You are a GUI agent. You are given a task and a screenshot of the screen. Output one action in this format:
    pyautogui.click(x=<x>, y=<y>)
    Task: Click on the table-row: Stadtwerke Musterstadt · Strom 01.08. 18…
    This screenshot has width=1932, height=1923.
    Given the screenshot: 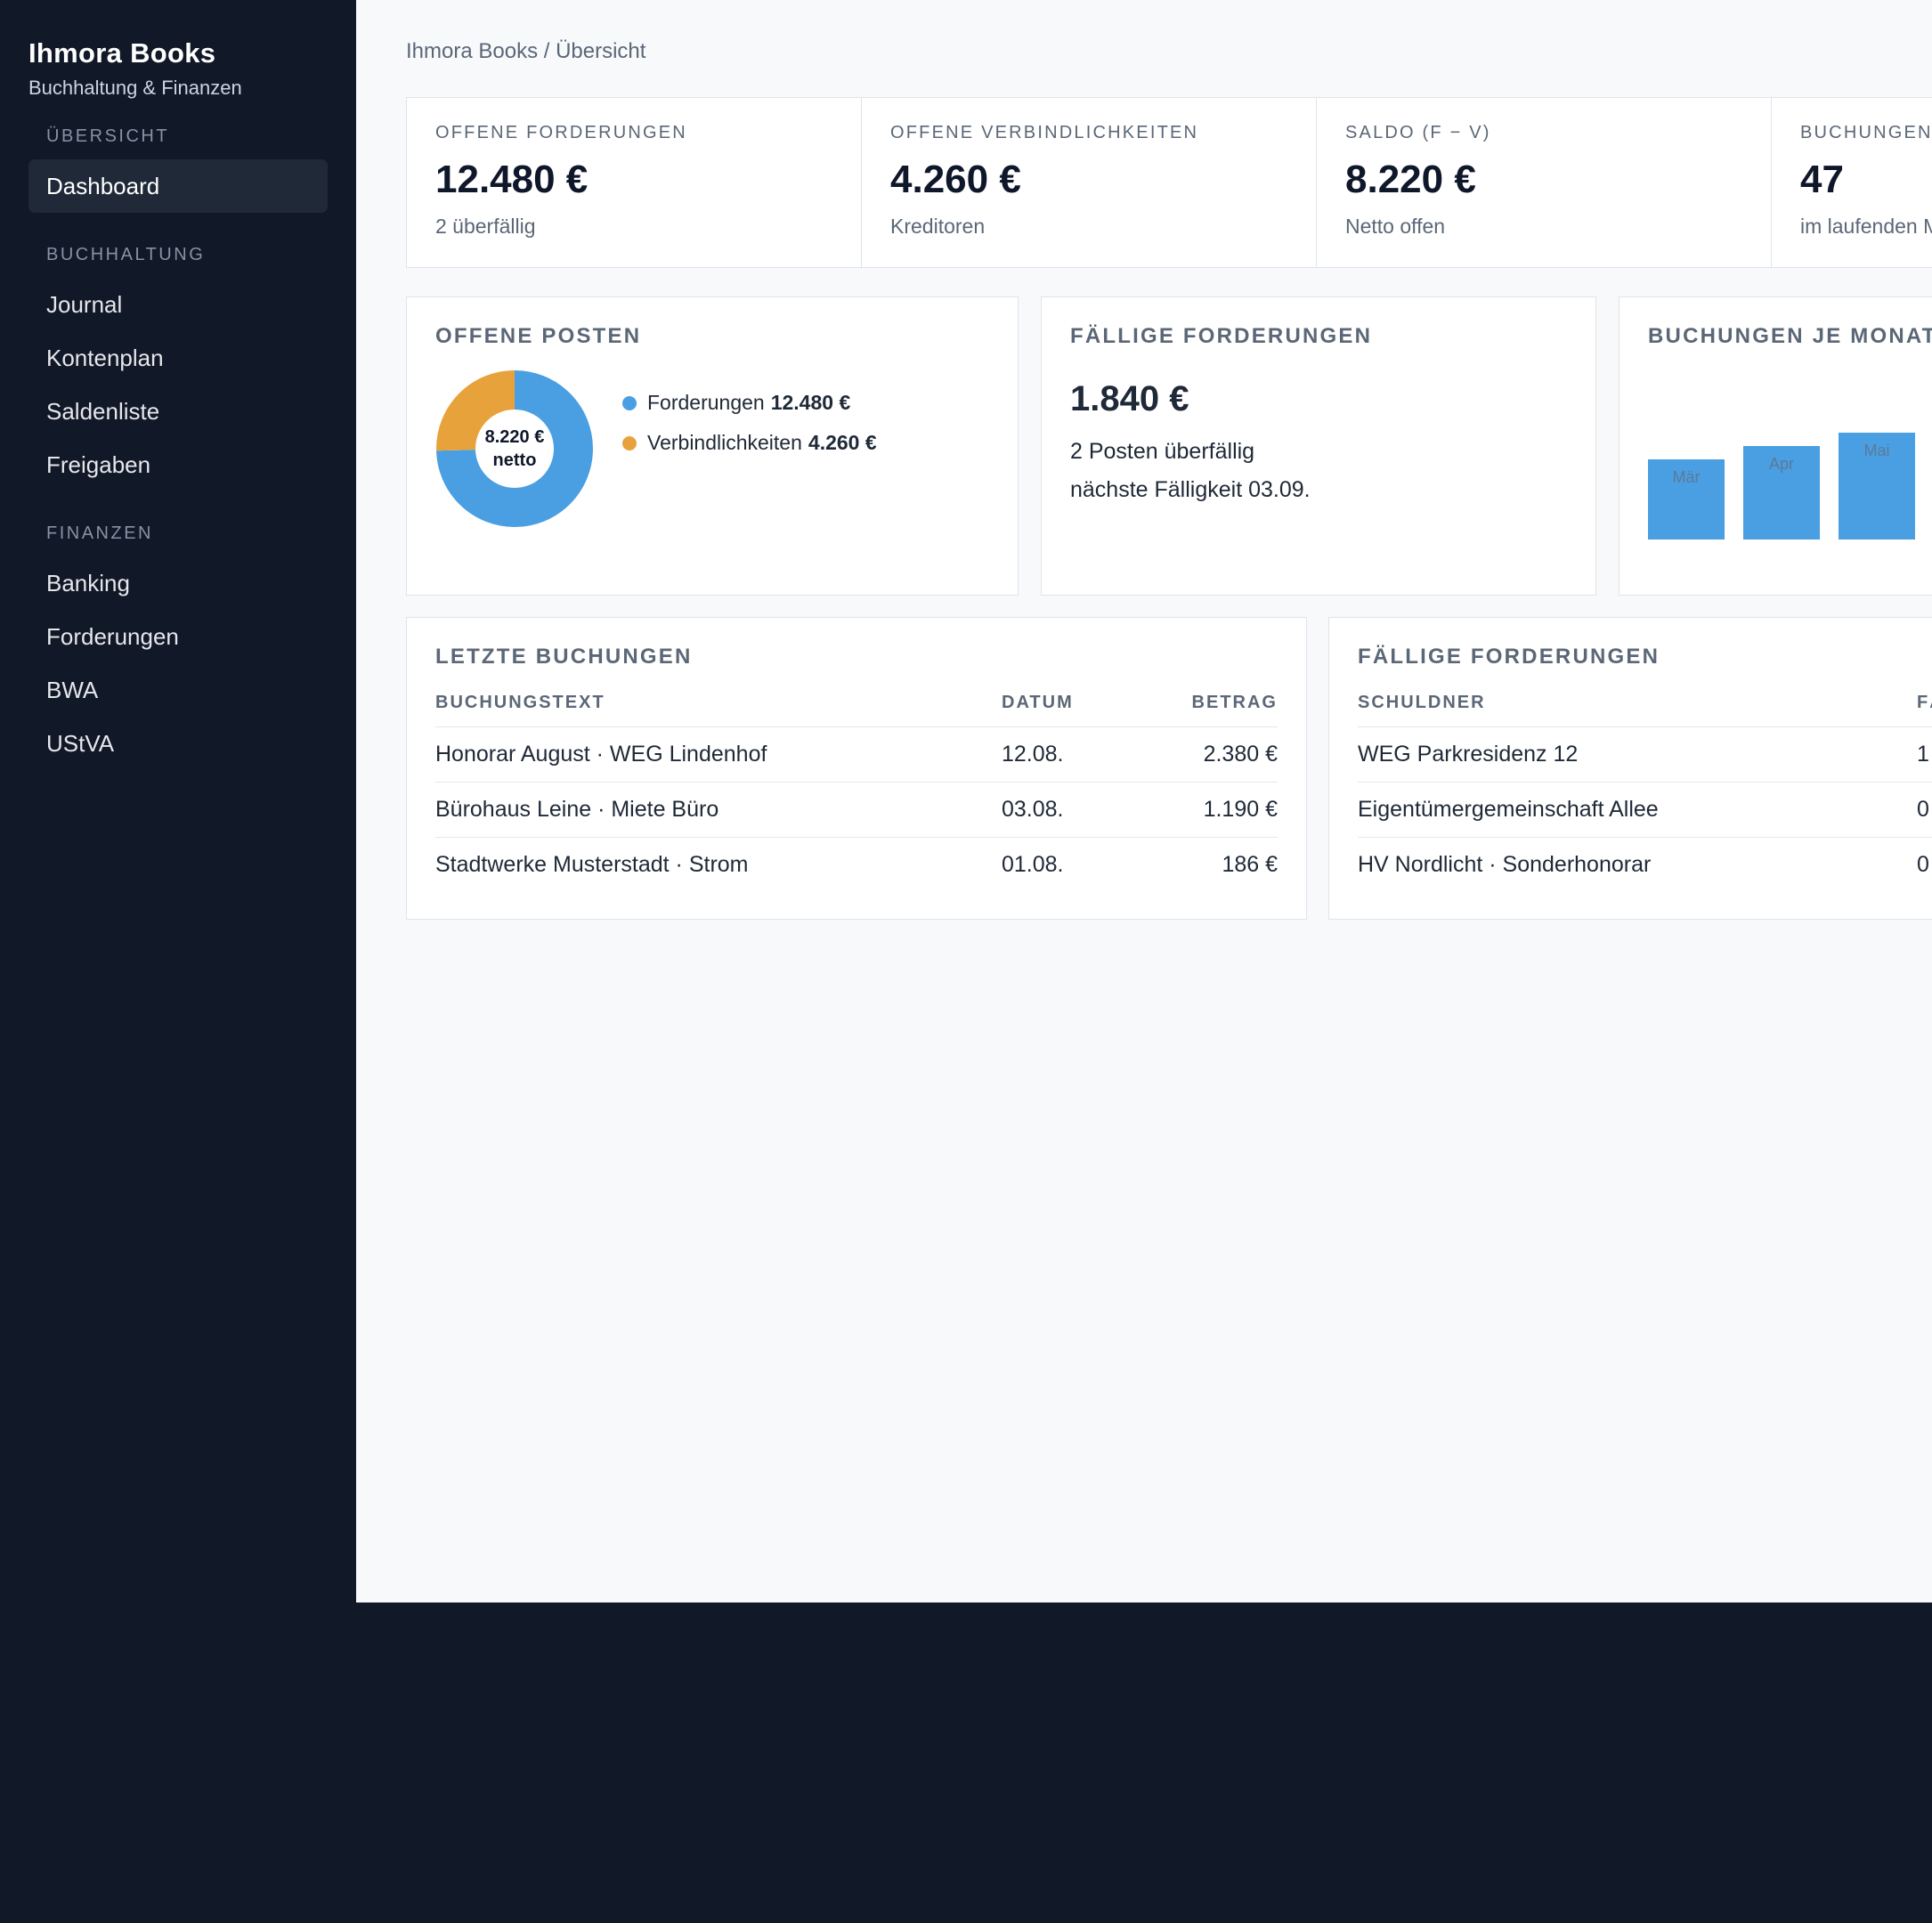 What is the action you would take?
    pyautogui.click(x=857, y=864)
    